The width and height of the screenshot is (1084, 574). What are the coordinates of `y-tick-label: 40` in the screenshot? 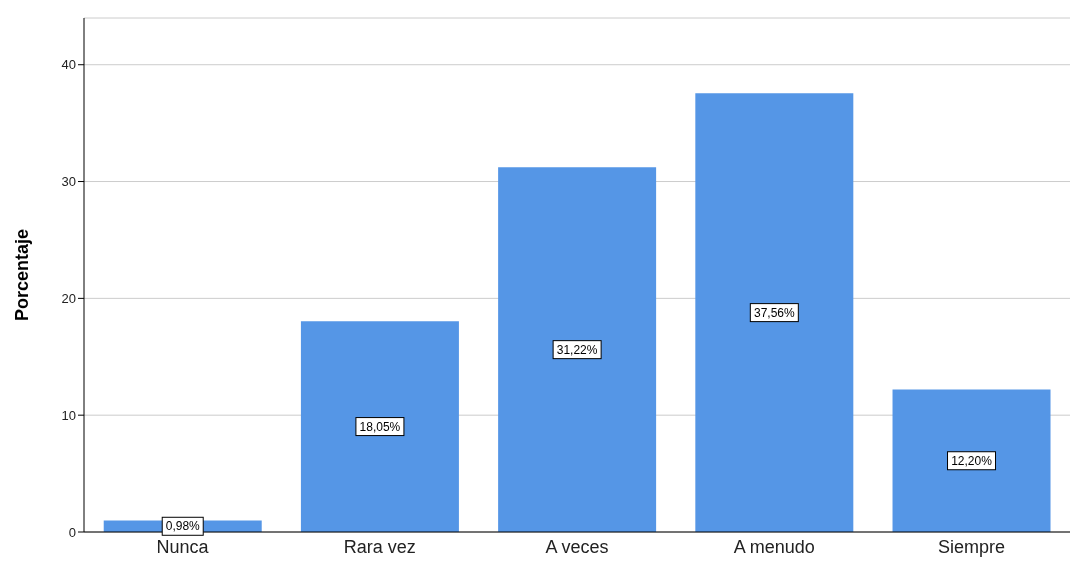 It's located at (68, 65).